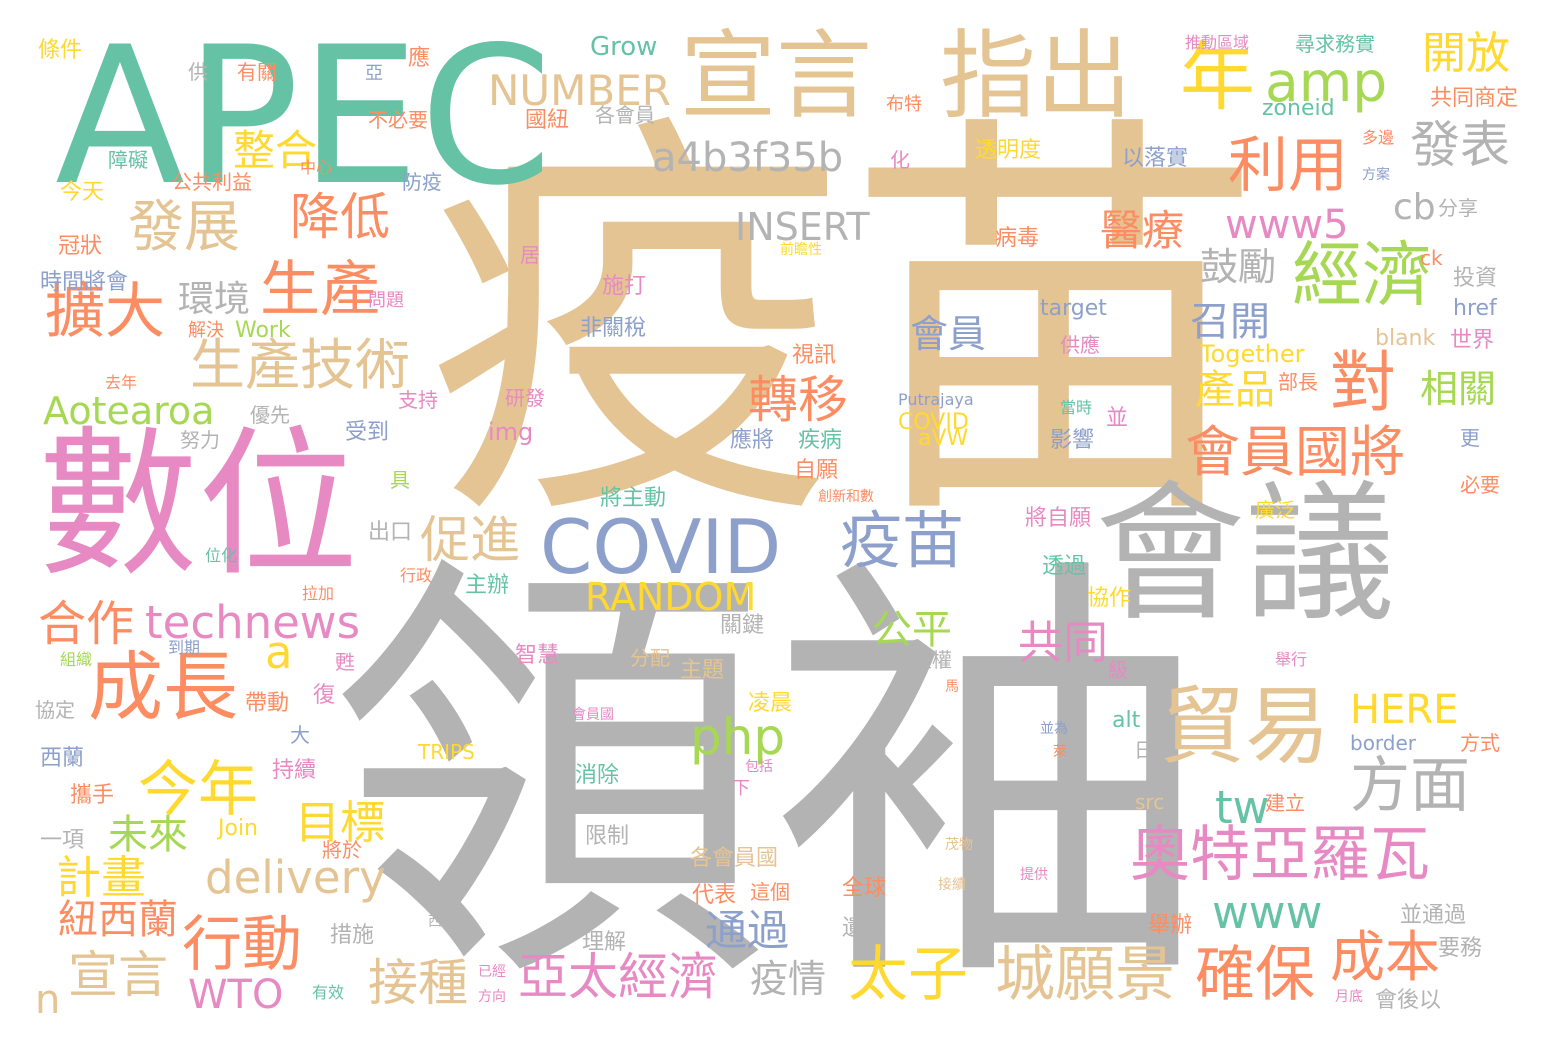 The image size is (1548, 1052). I want to click on word-113: 部長, so click(1298, 382).